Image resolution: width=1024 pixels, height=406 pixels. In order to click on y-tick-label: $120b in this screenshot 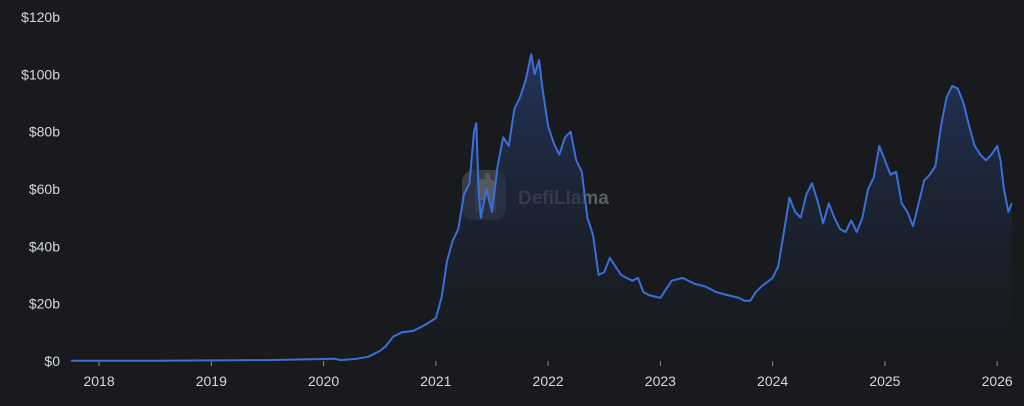, I will do `click(40, 17)`.